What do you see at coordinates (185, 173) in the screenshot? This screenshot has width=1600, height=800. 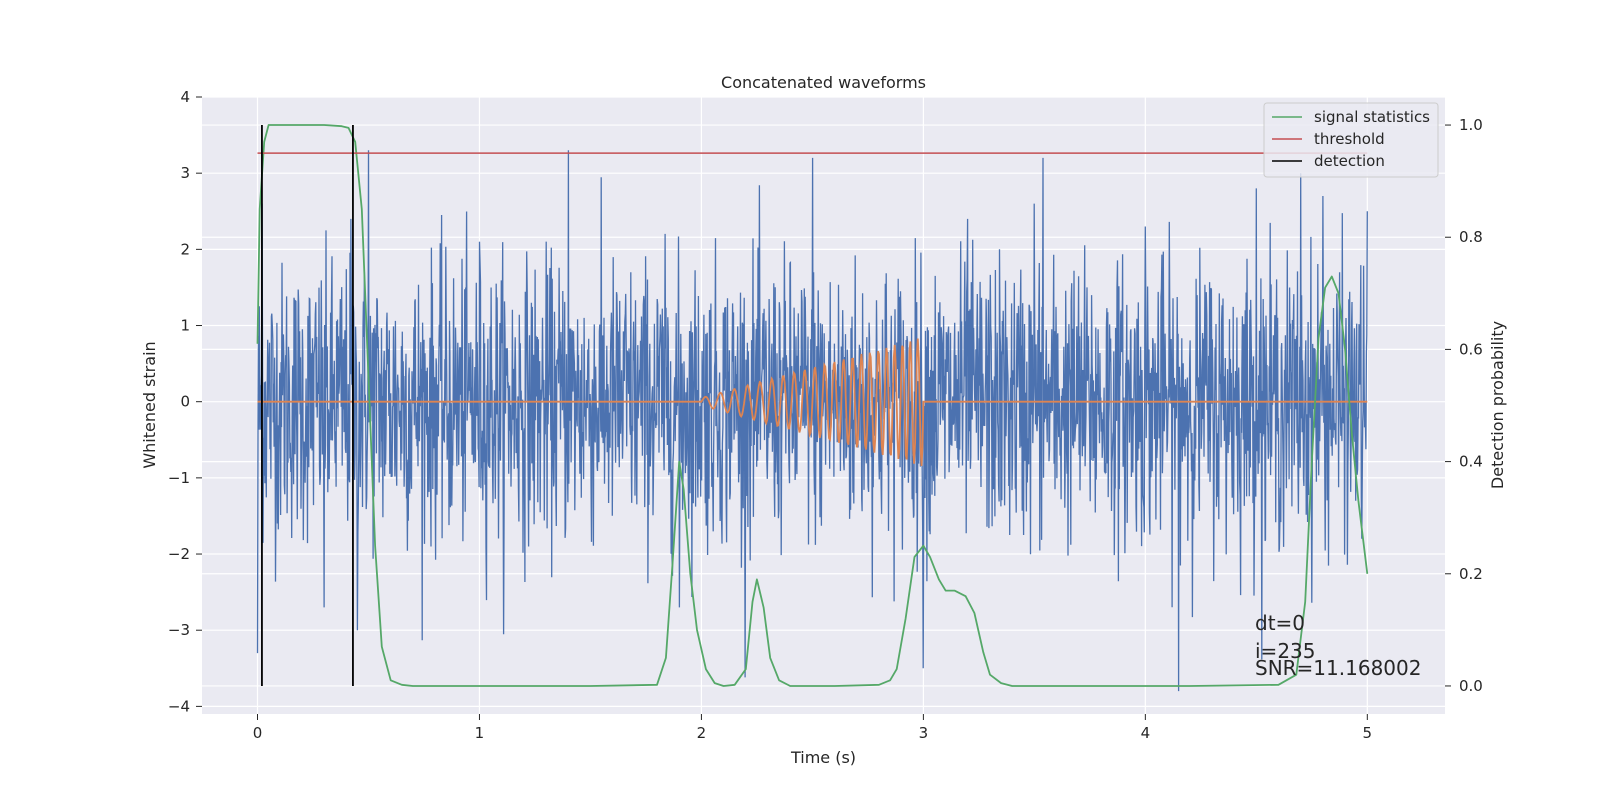 I see `y-tick-label: 3` at bounding box center [185, 173].